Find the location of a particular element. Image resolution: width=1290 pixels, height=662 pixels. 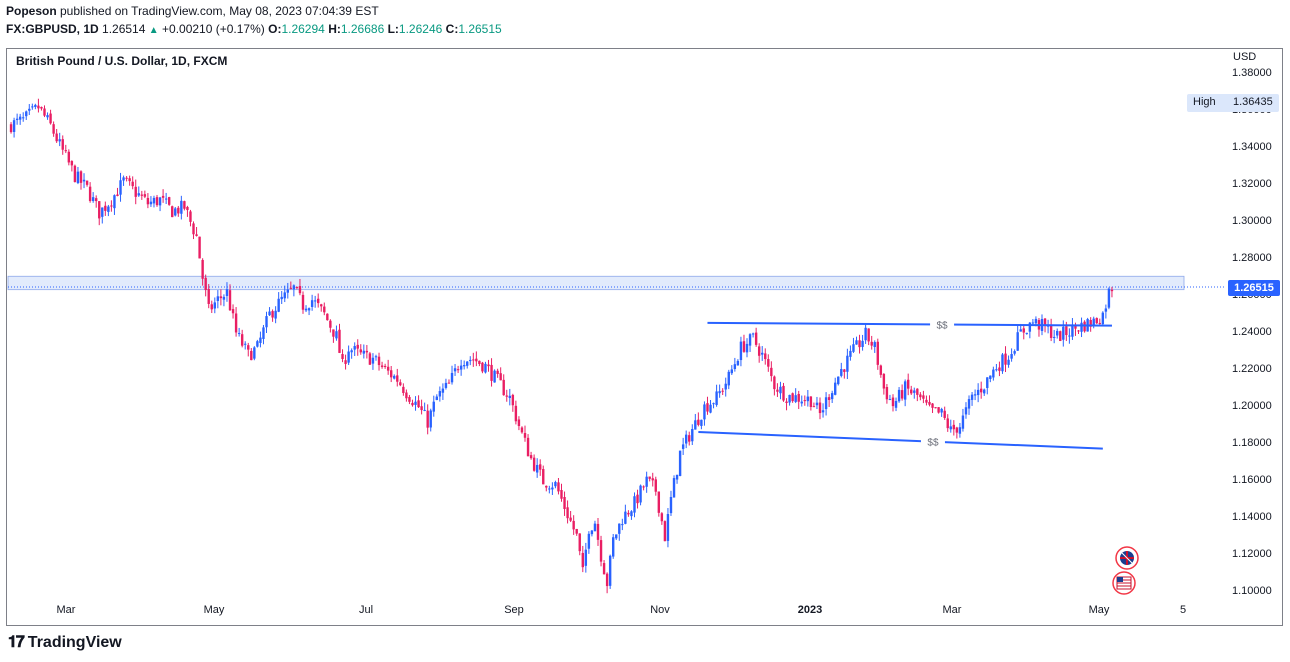

x-tick-label: 5 is located at coordinates (1183, 610).